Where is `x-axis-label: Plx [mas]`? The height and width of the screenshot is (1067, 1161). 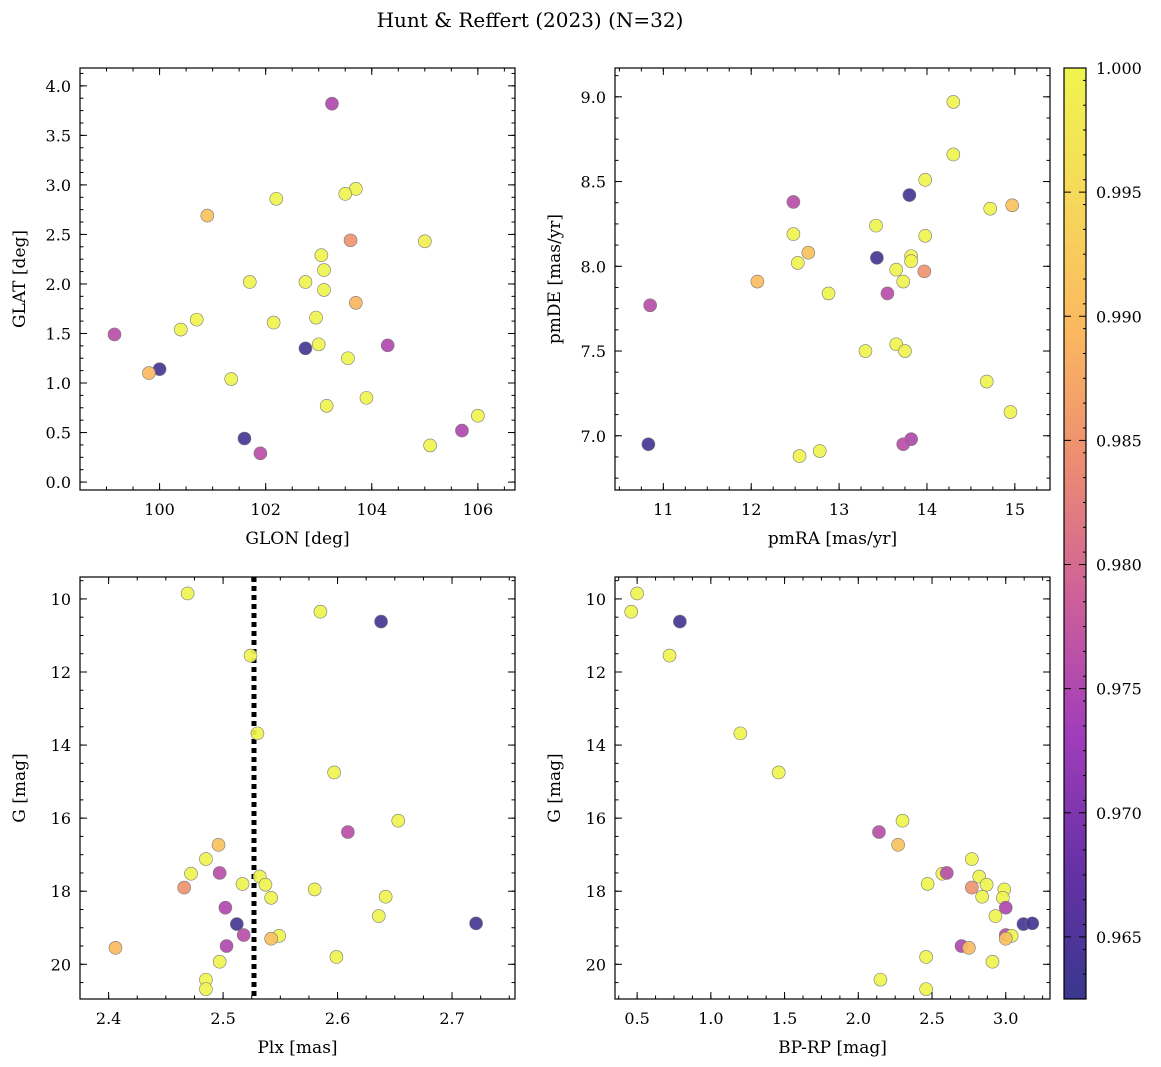 x-axis-label: Plx [mas] is located at coordinates (297, 1048).